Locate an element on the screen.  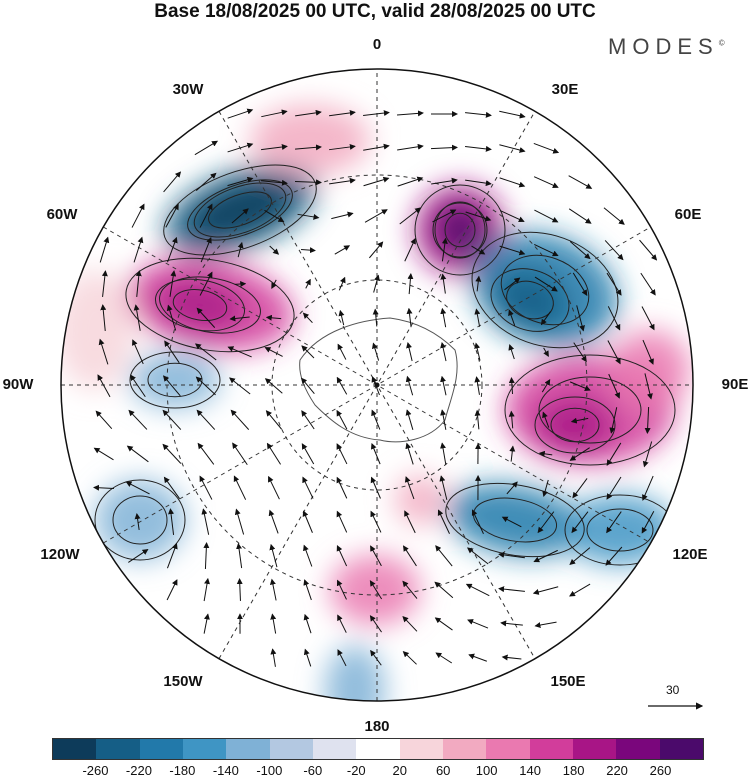
colorbar-tick-label: 20 is located at coordinates (399, 770).